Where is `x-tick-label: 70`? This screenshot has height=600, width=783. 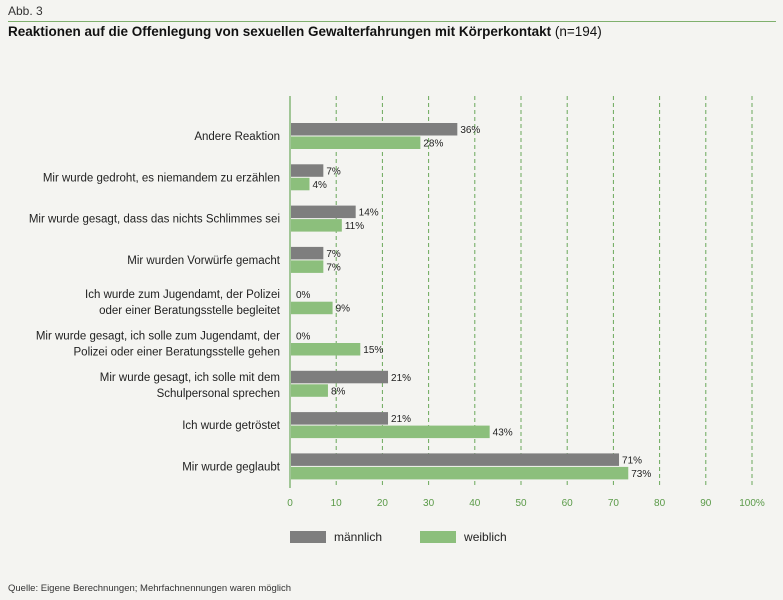
x-tick-label: 70 is located at coordinates (614, 503).